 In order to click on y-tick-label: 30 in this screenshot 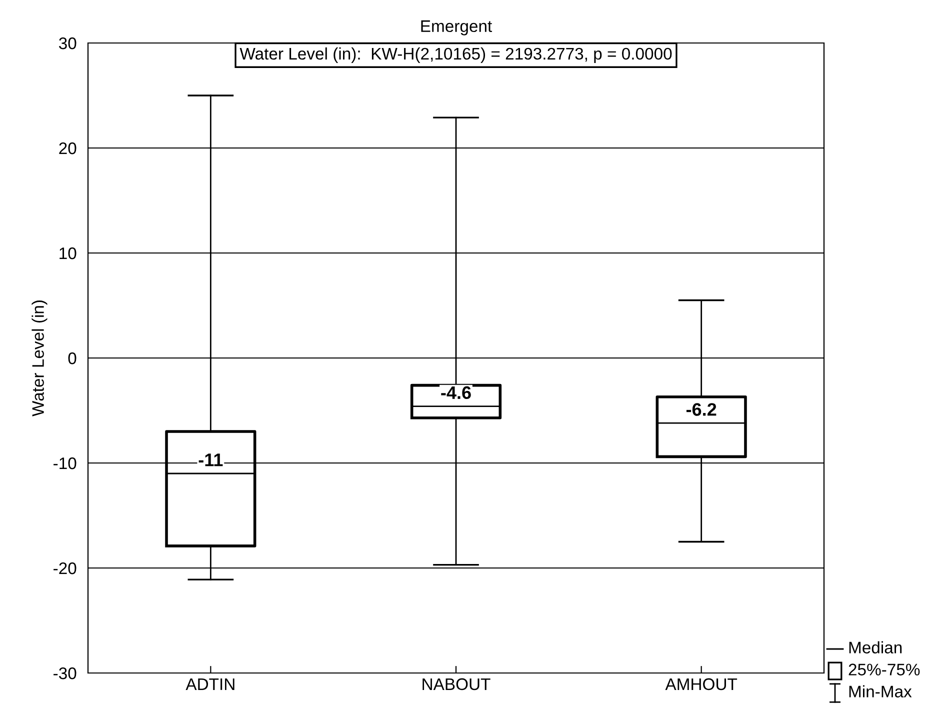, I will do `click(67, 43)`.